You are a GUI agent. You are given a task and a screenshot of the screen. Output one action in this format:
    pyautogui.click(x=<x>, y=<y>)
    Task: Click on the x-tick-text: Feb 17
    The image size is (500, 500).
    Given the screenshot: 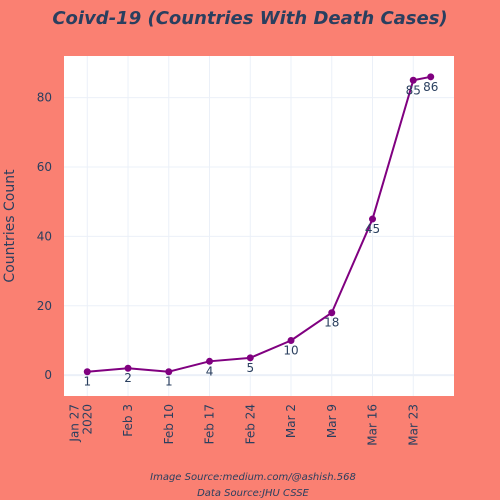 What is the action you would take?
    pyautogui.click(x=210, y=424)
    